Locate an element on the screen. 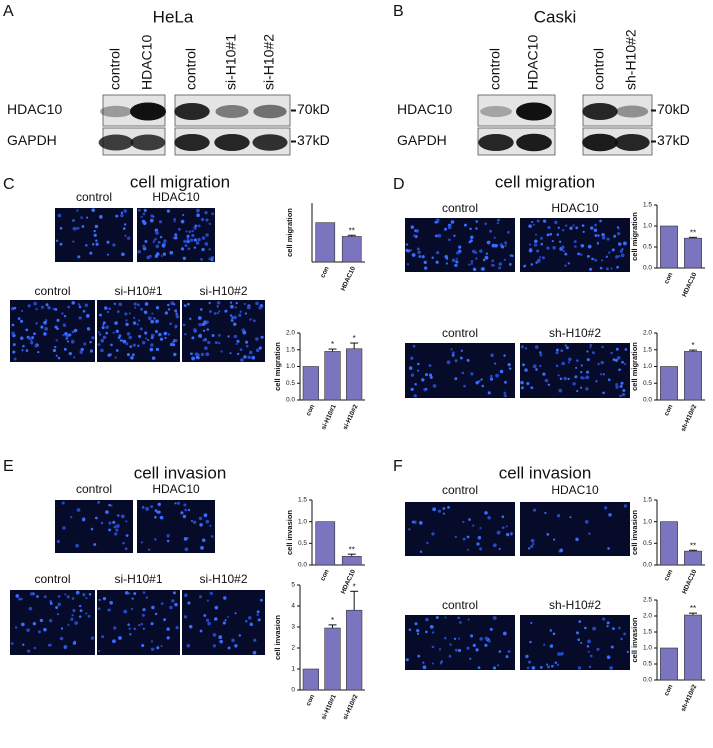  blot-marker: 70kD is located at coordinates (673, 109).